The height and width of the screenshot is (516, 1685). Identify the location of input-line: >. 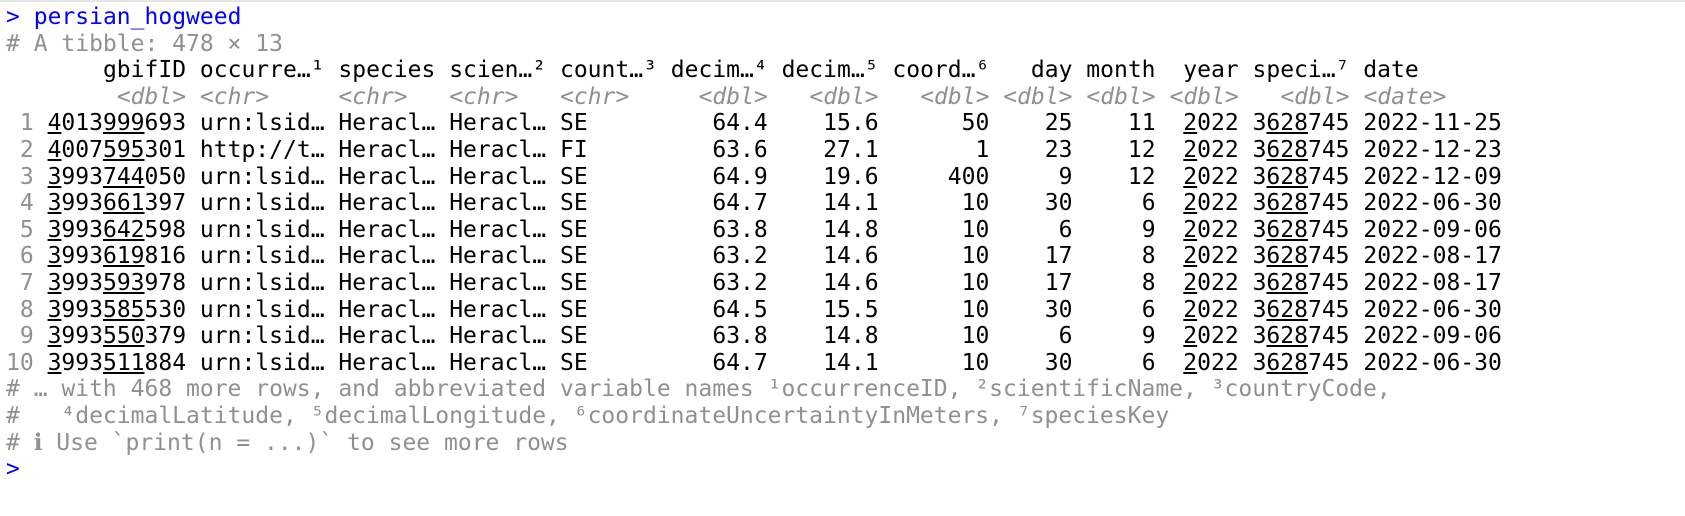
(845, 469).